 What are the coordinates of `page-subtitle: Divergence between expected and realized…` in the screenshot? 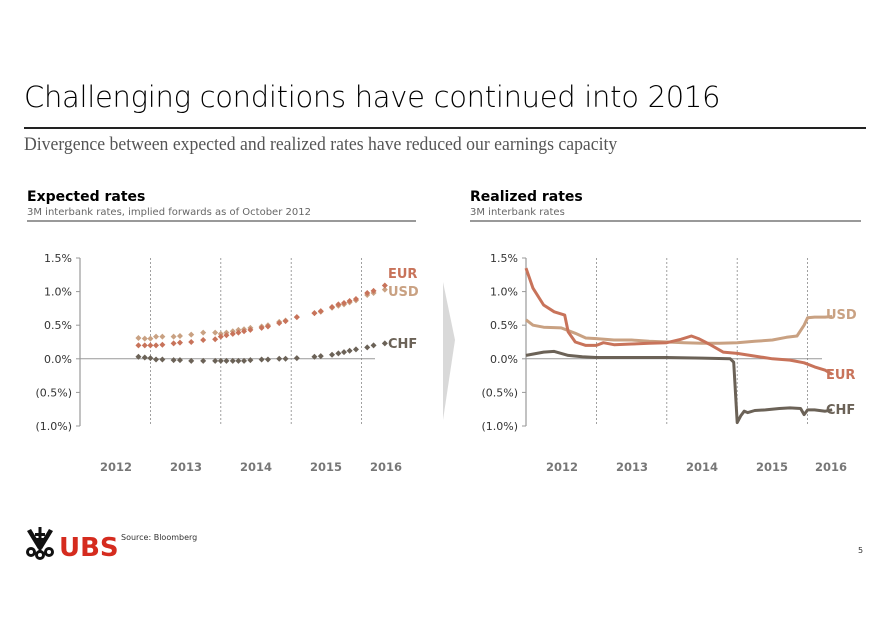 It's located at (321, 144).